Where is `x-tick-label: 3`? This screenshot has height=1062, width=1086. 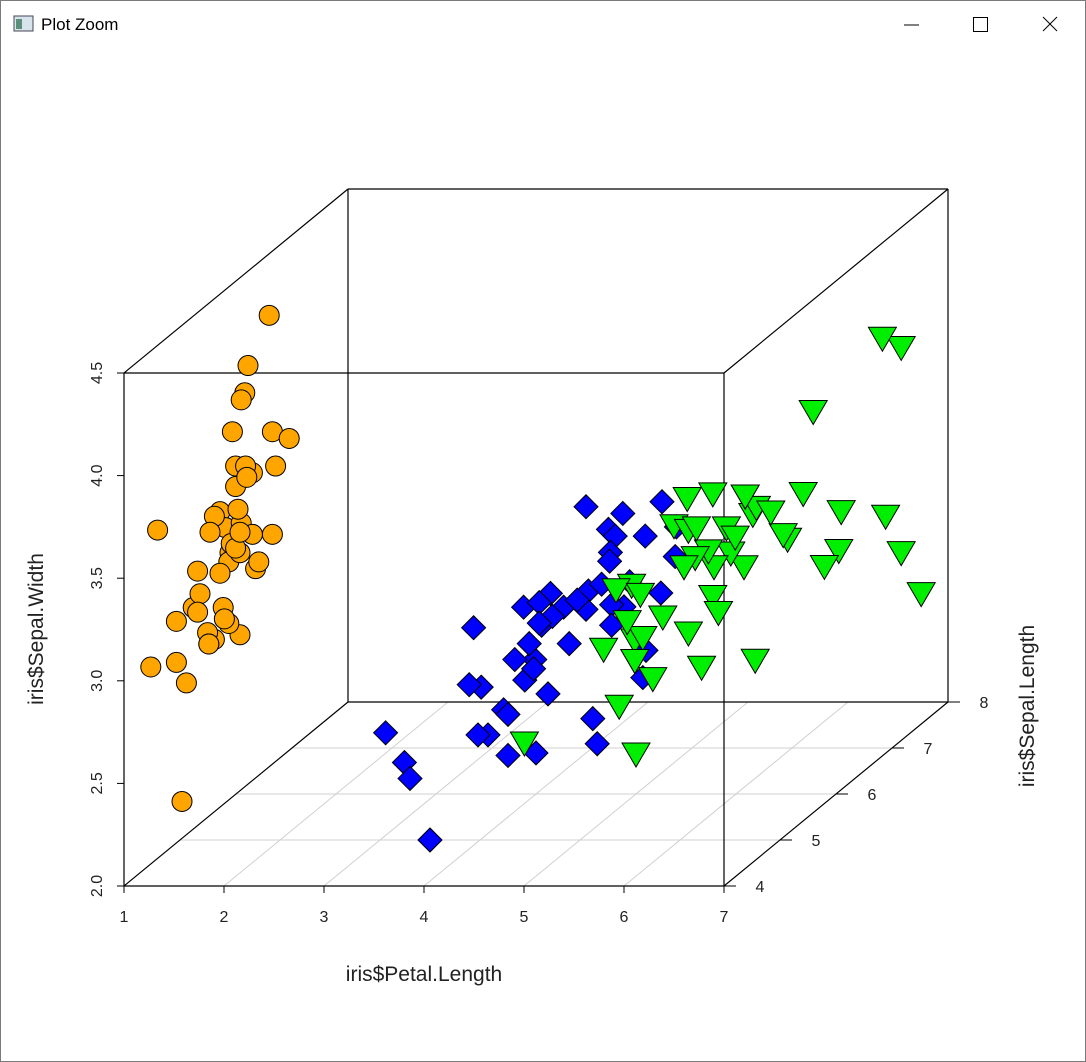 x-tick-label: 3 is located at coordinates (324, 917).